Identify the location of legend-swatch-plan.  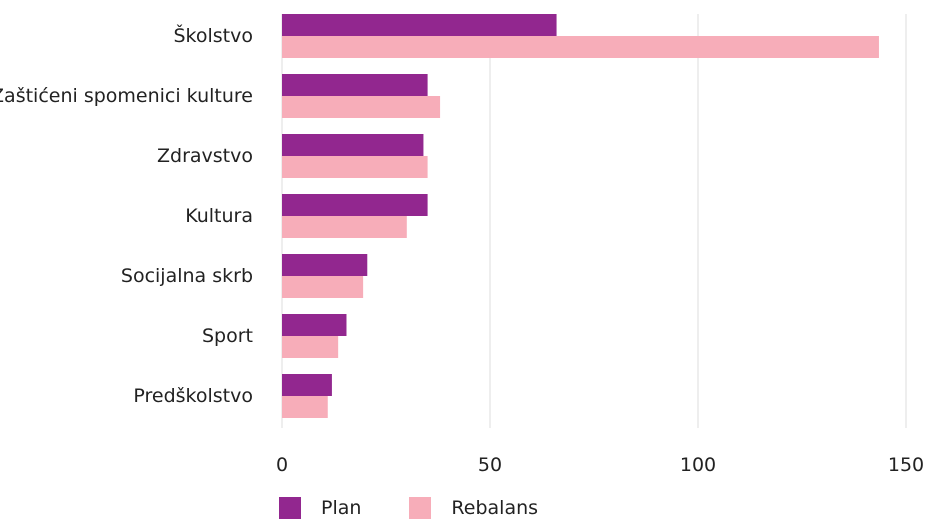
(290, 508).